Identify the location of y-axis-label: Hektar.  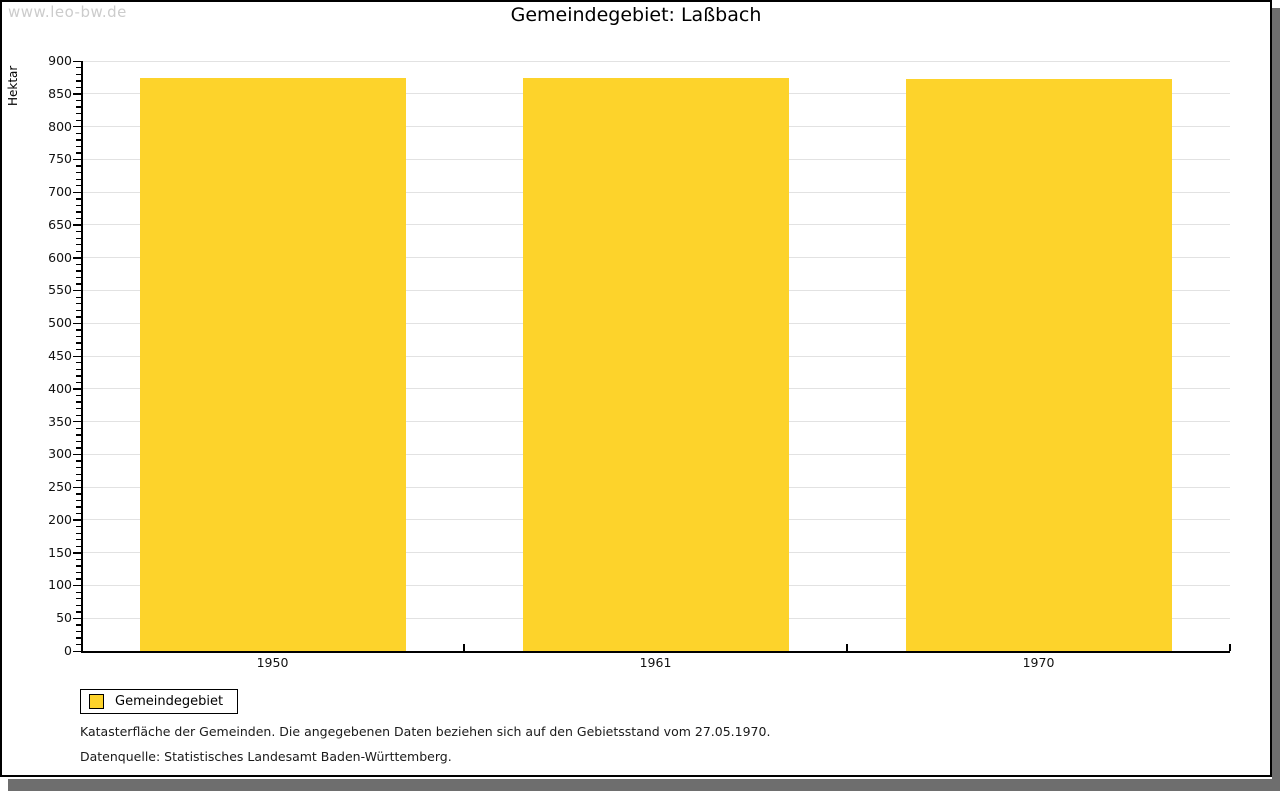
(13, 85).